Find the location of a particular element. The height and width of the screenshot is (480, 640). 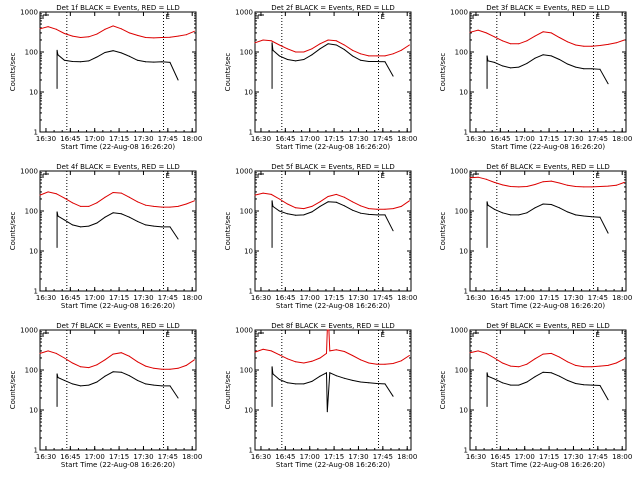

y-tick-label: 10 is located at coordinates (248, 411).